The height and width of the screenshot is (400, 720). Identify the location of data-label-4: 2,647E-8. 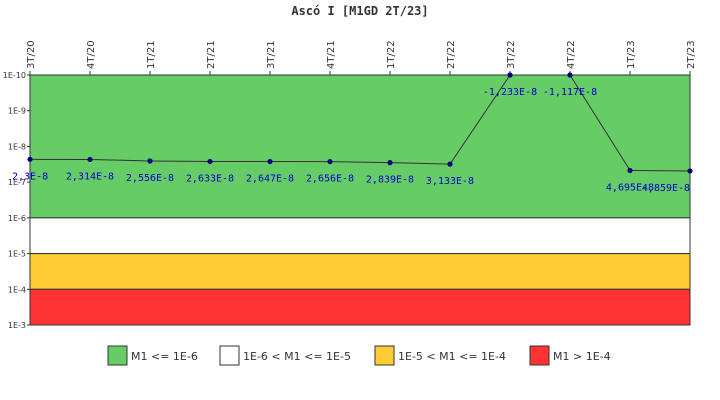
(270, 179).